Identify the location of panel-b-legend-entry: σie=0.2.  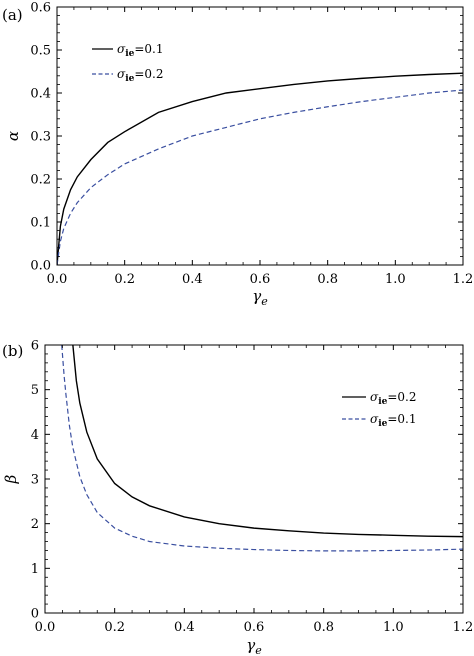
(393, 398).